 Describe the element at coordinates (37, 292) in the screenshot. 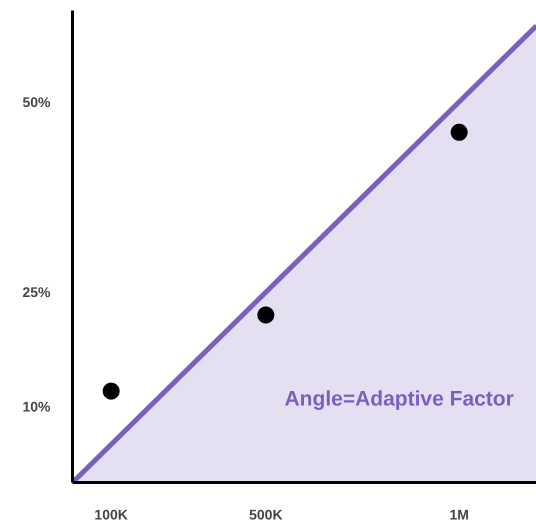

I see `y-tick-label: 25%` at that location.